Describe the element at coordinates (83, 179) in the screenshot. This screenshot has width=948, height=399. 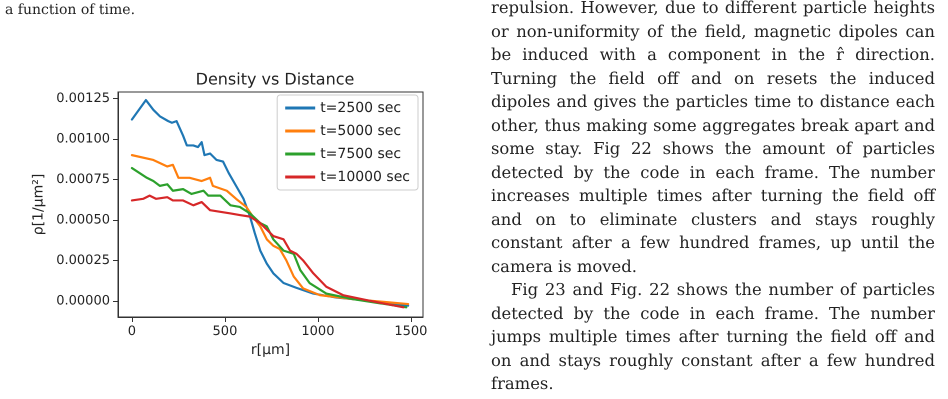
I see `y-tick-label: 0.00075` at that location.